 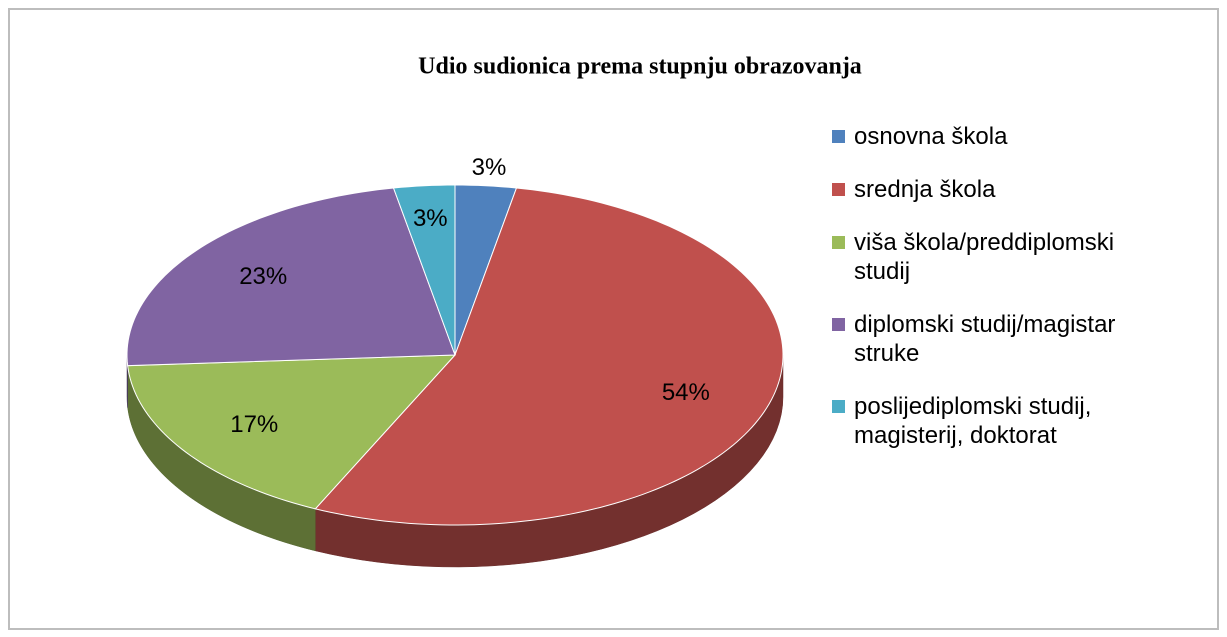 What do you see at coordinates (931, 136) in the screenshot?
I see `legend-label: osnovna škola` at bounding box center [931, 136].